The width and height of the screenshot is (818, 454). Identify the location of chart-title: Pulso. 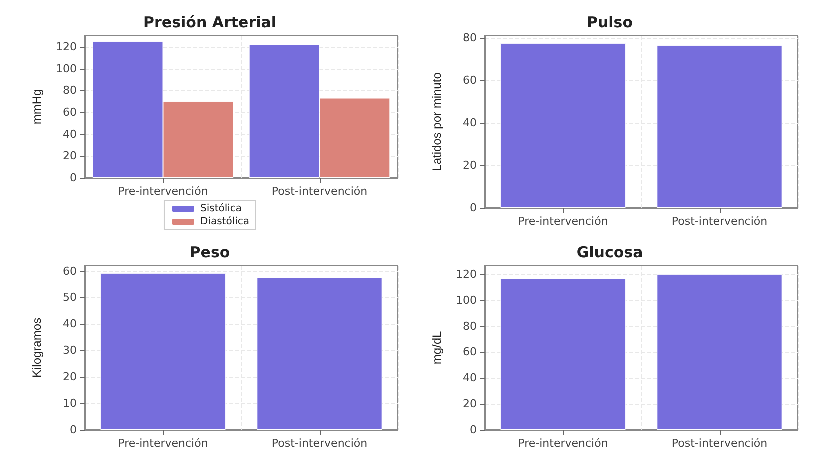
(610, 23).